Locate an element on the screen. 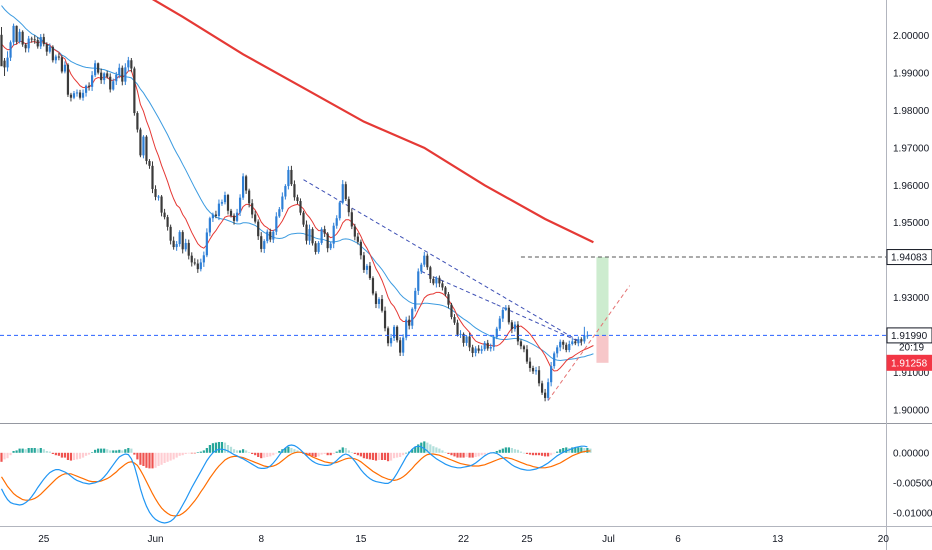  current-price-badge-label: 1.91990 is located at coordinates (909, 336).